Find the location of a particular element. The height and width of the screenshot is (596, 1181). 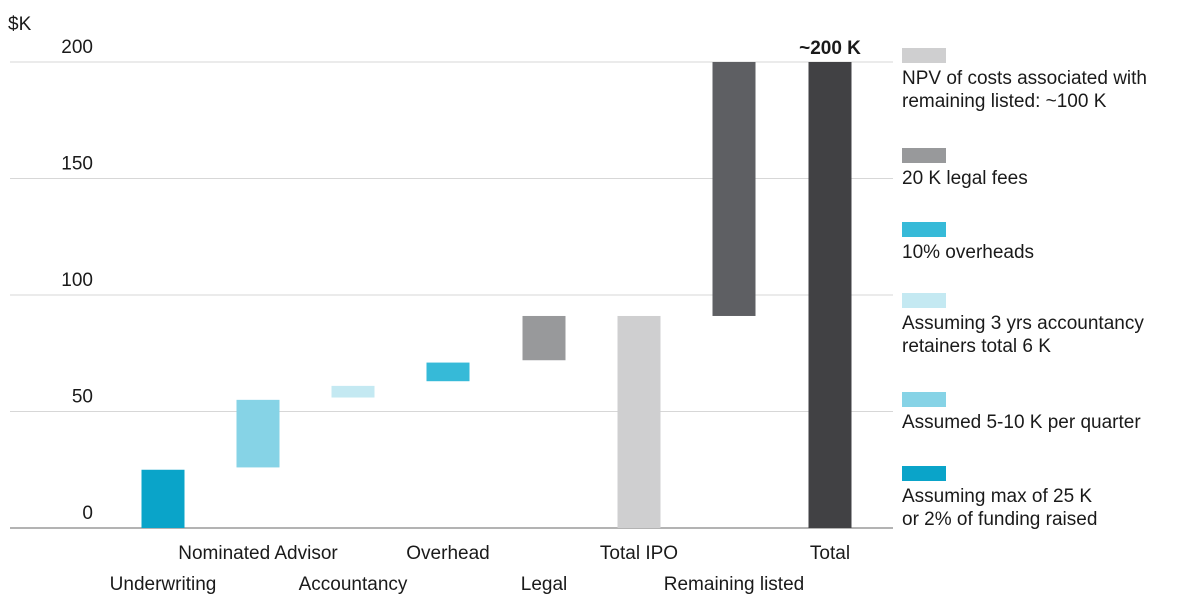

category-label: Legal is located at coordinates (544, 584).